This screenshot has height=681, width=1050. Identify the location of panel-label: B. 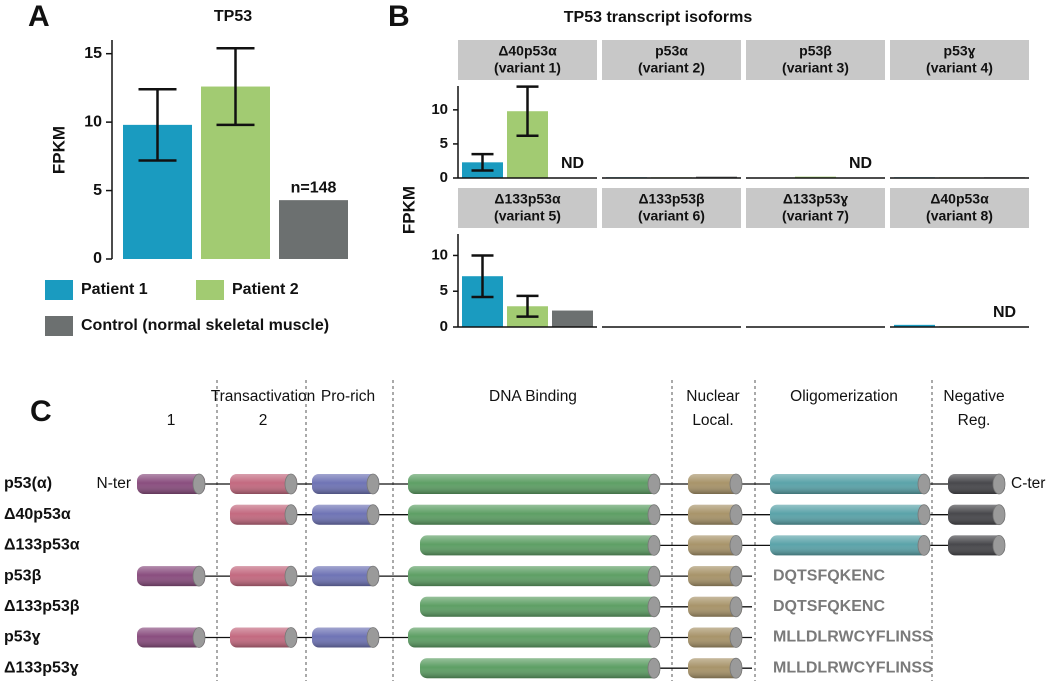
(399, 16).